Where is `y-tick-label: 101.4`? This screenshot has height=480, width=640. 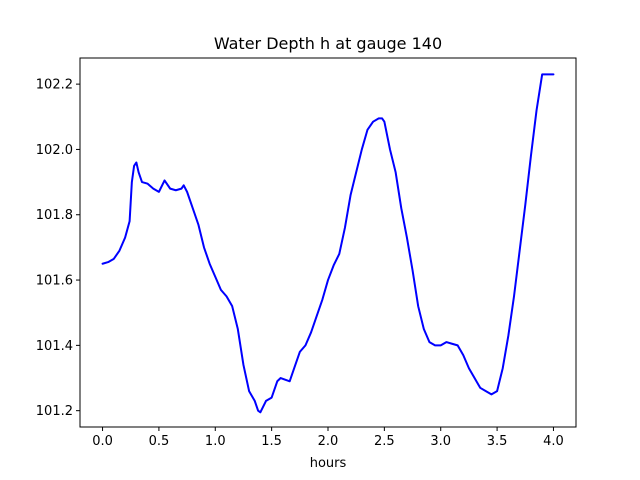 y-tick-label: 101.4 is located at coordinates (54, 346).